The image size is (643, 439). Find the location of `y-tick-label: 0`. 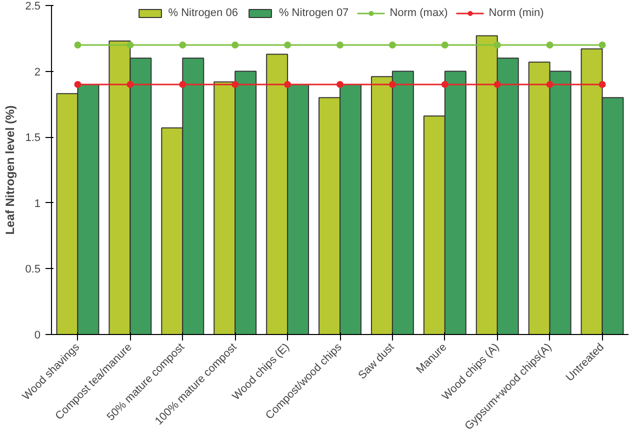

y-tick-label: 0 is located at coordinates (37, 336).